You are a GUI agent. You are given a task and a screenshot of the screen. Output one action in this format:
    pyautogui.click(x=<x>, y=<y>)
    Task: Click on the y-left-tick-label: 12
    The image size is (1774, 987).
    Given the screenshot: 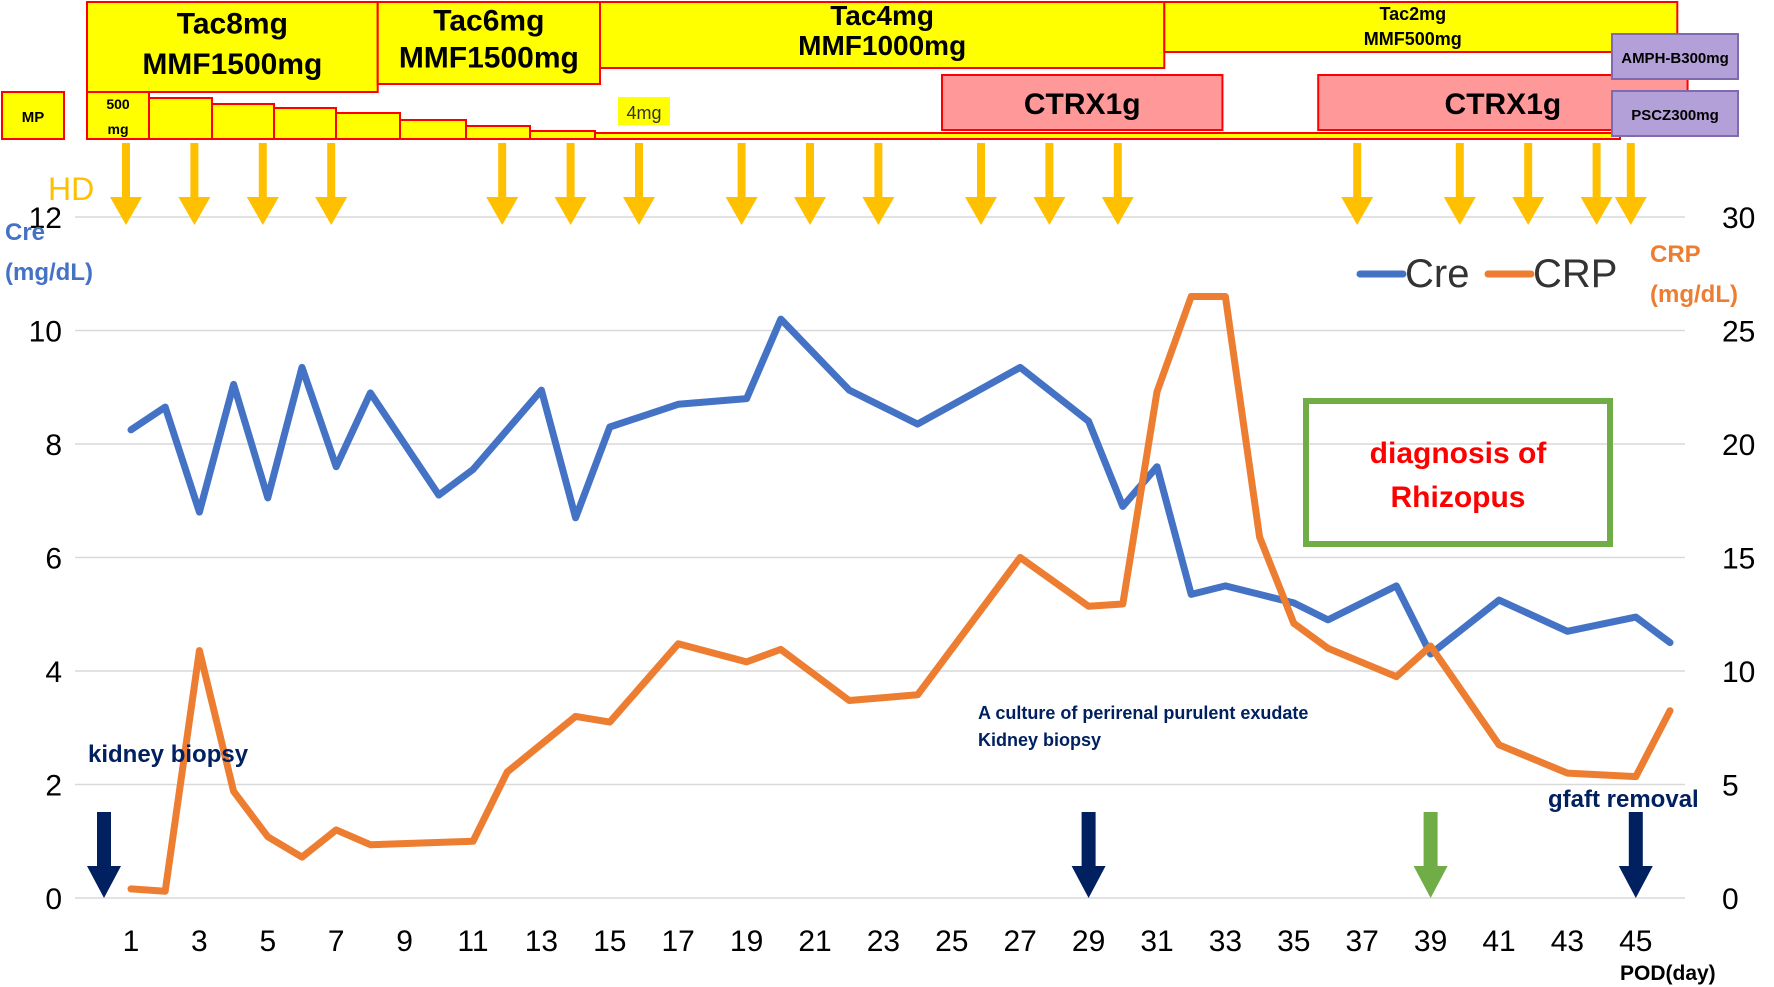 What is the action you would take?
    pyautogui.click(x=45, y=218)
    